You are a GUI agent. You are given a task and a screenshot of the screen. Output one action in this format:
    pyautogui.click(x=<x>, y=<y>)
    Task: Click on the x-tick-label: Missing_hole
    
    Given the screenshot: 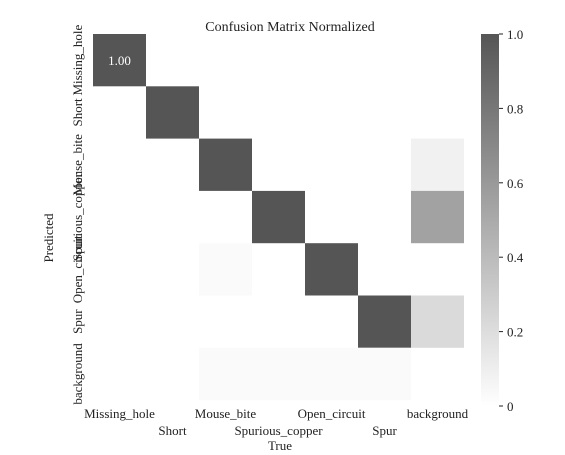 What is the action you would take?
    pyautogui.click(x=119, y=413)
    